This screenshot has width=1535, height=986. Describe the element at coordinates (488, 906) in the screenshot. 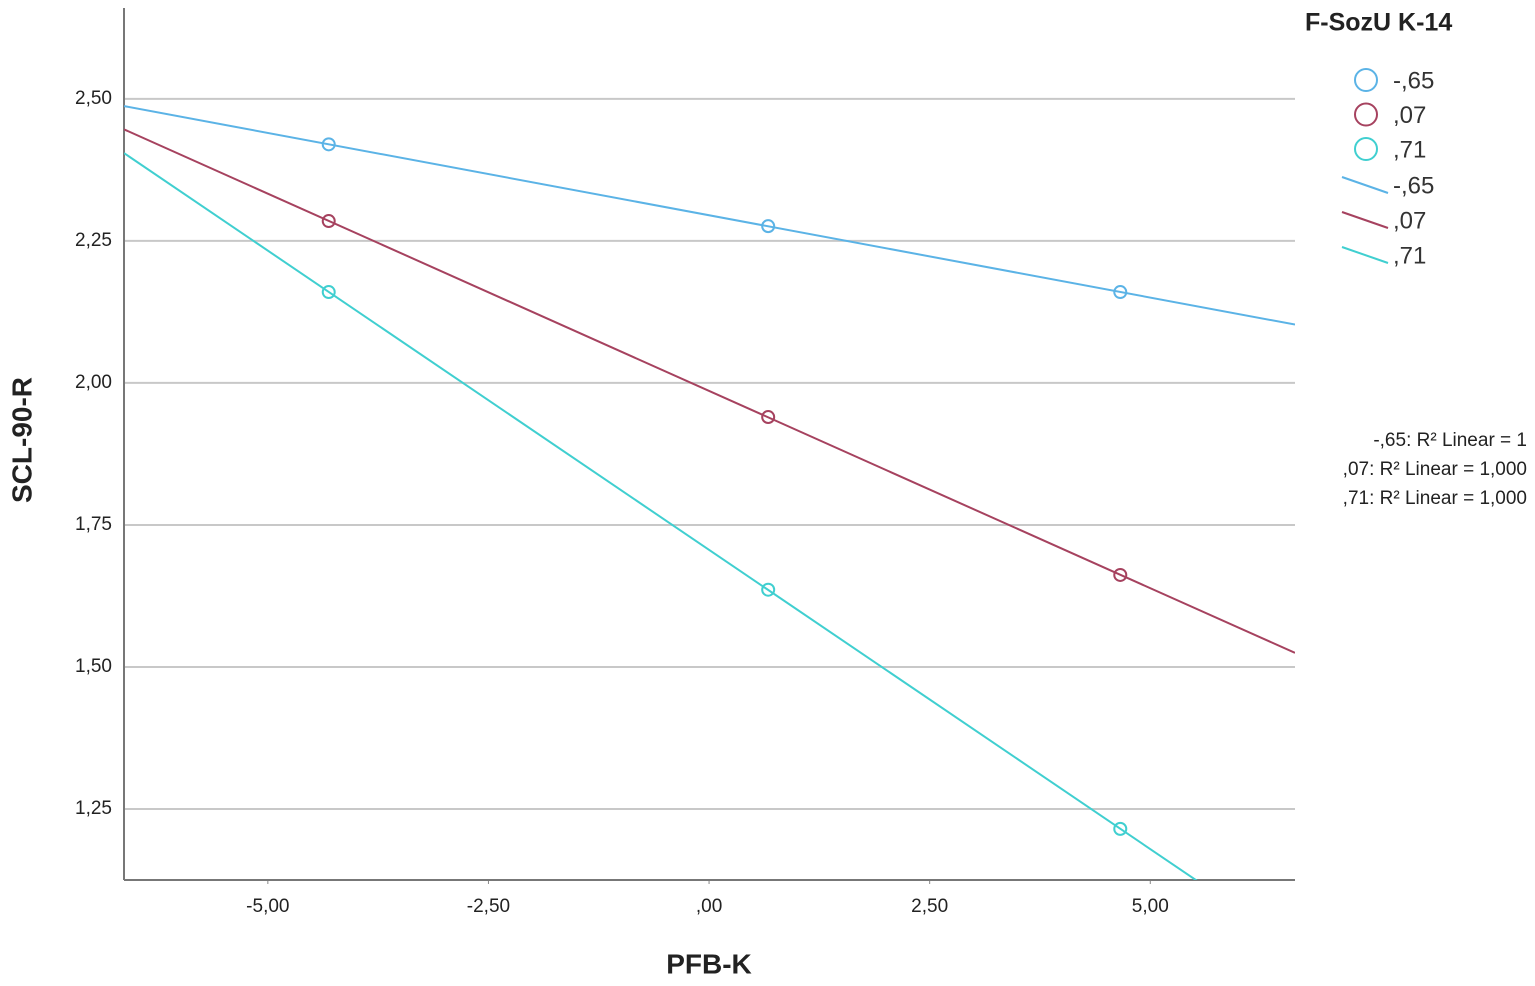

I see `x-tick-label: -2,50` at that location.